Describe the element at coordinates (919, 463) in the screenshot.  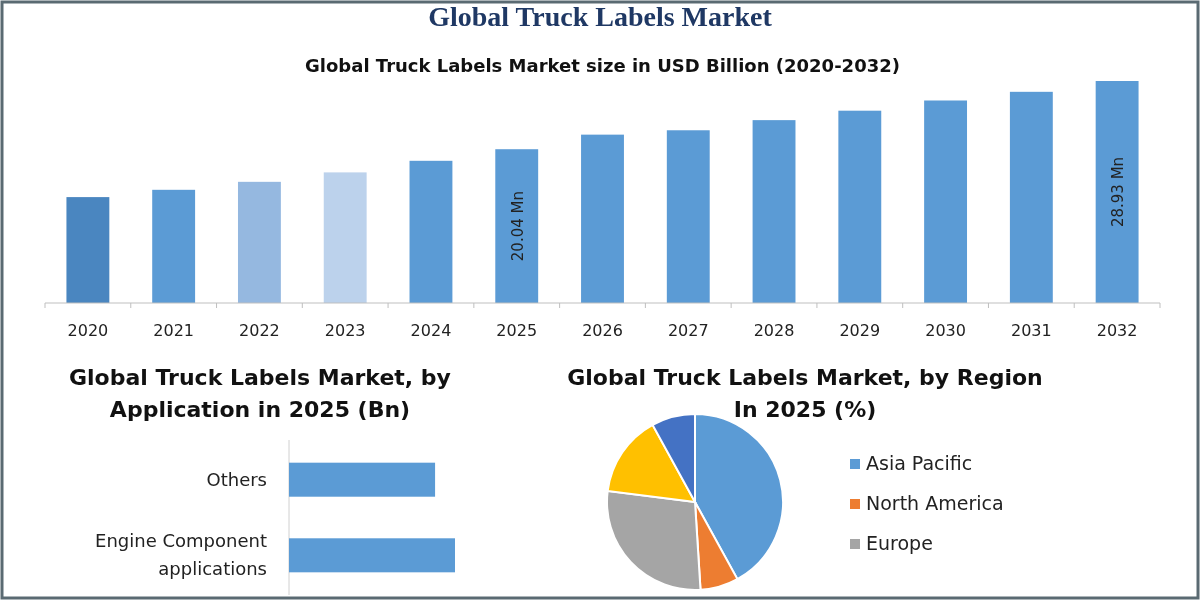
I see `legend-label: Asia Pacific` at that location.